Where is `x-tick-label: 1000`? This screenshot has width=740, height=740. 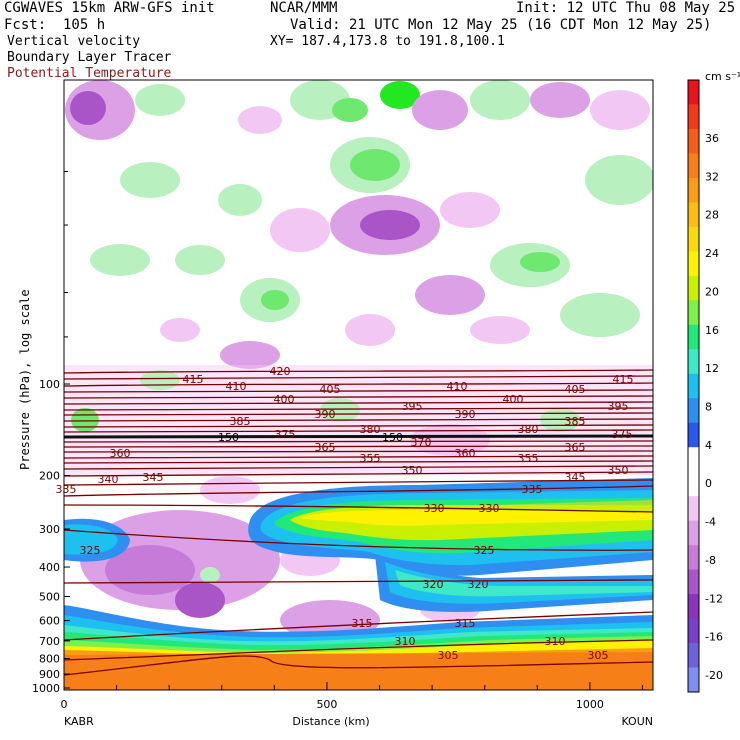 x-tick-label: 1000 is located at coordinates (590, 704).